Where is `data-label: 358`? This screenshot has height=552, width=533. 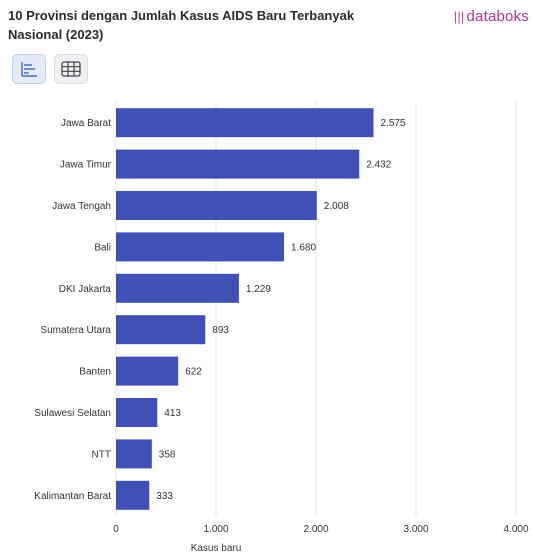 data-label: 358 is located at coordinates (167, 454).